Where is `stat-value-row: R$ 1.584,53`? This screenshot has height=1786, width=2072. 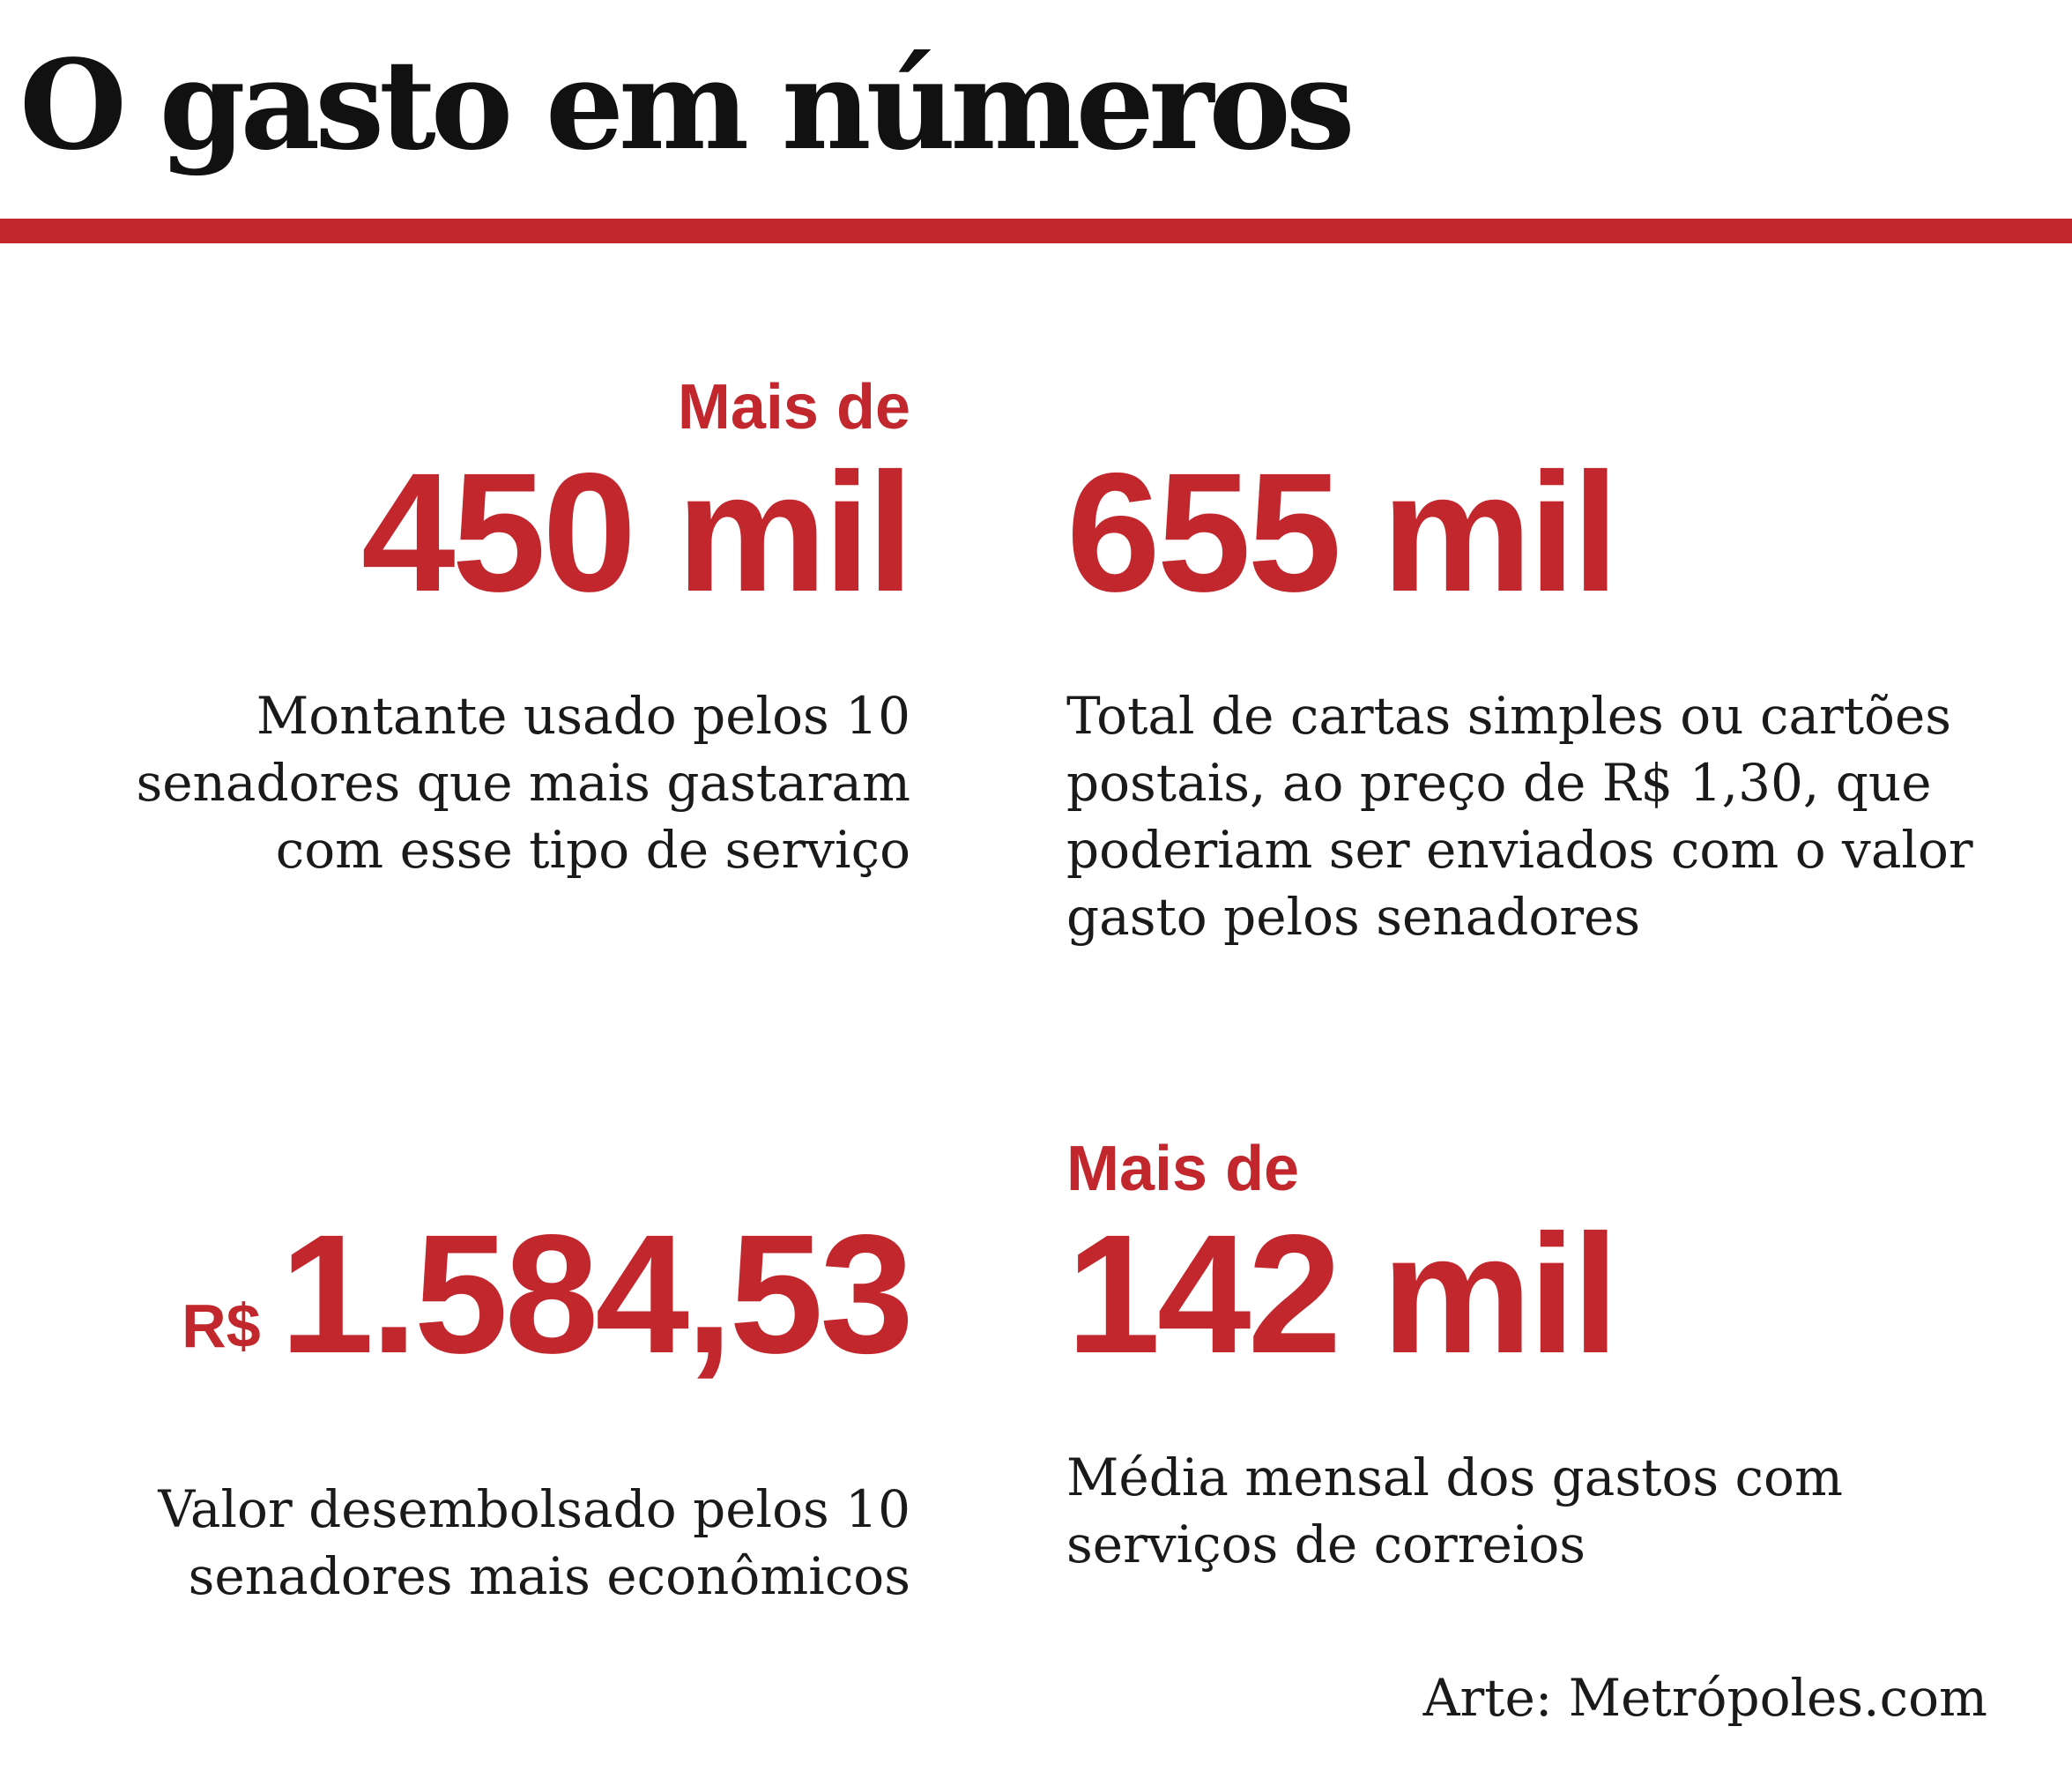 stat-value-row: R$ 1.584,53 is located at coordinates (536, 1310).